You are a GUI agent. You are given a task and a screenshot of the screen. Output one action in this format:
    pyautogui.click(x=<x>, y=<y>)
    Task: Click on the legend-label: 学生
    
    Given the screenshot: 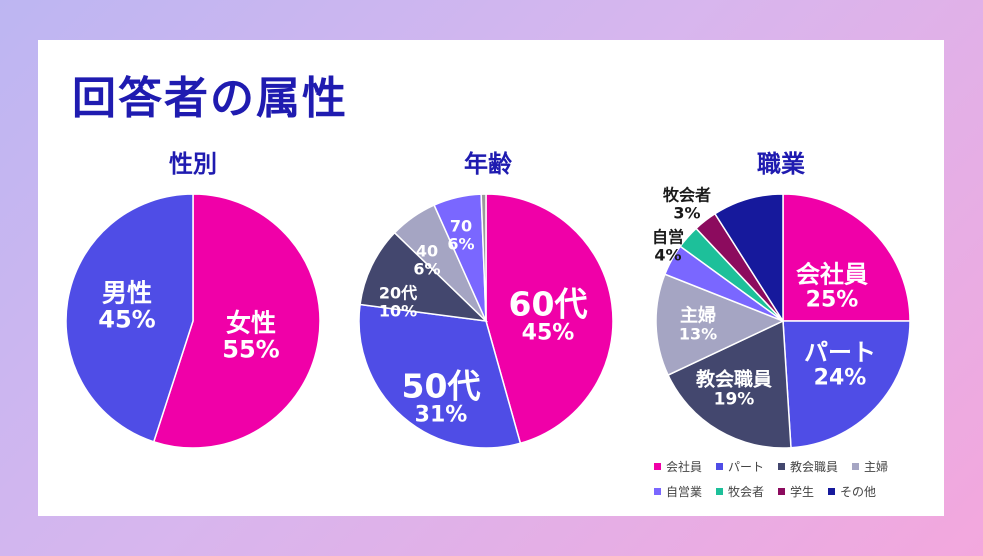 What is the action you would take?
    pyautogui.click(x=802, y=492)
    